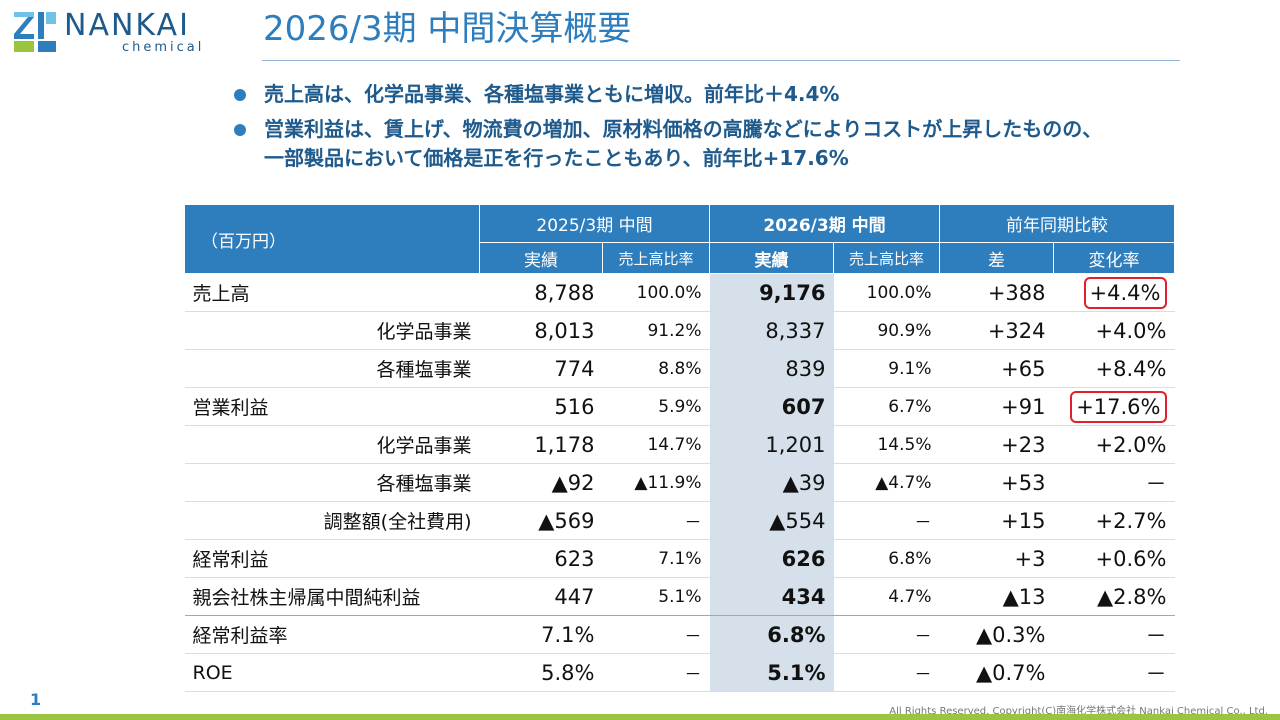 Image resolution: width=1280 pixels, height=720 pixels. Describe the element at coordinates (640, 717) in the screenshot. I see `bottom-accent-bar` at that location.